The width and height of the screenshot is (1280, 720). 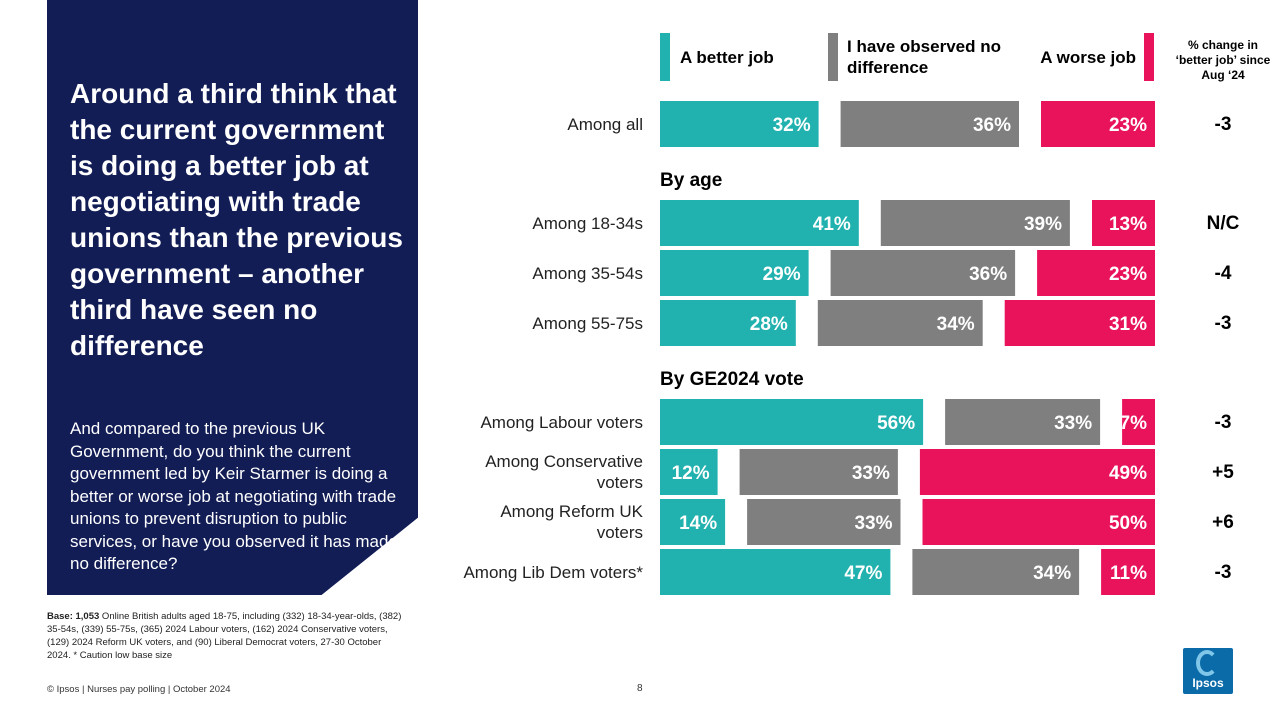 What do you see at coordinates (956, 324) in the screenshot?
I see `bar-label-no-difference-row-3: 34%` at bounding box center [956, 324].